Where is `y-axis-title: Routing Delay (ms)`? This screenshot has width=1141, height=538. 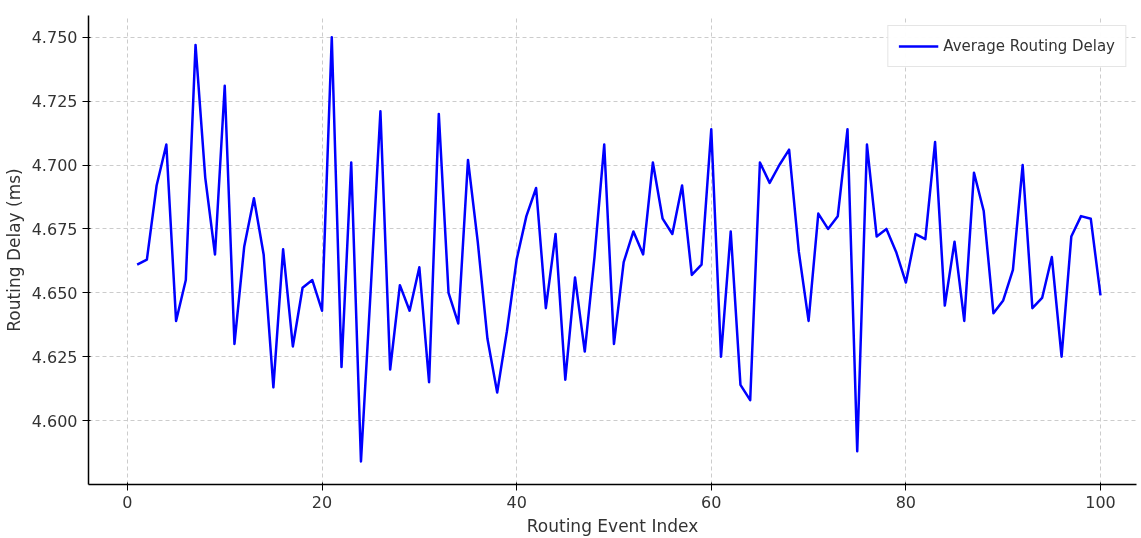 y-axis-title: Routing Delay (ms) is located at coordinates (13, 250).